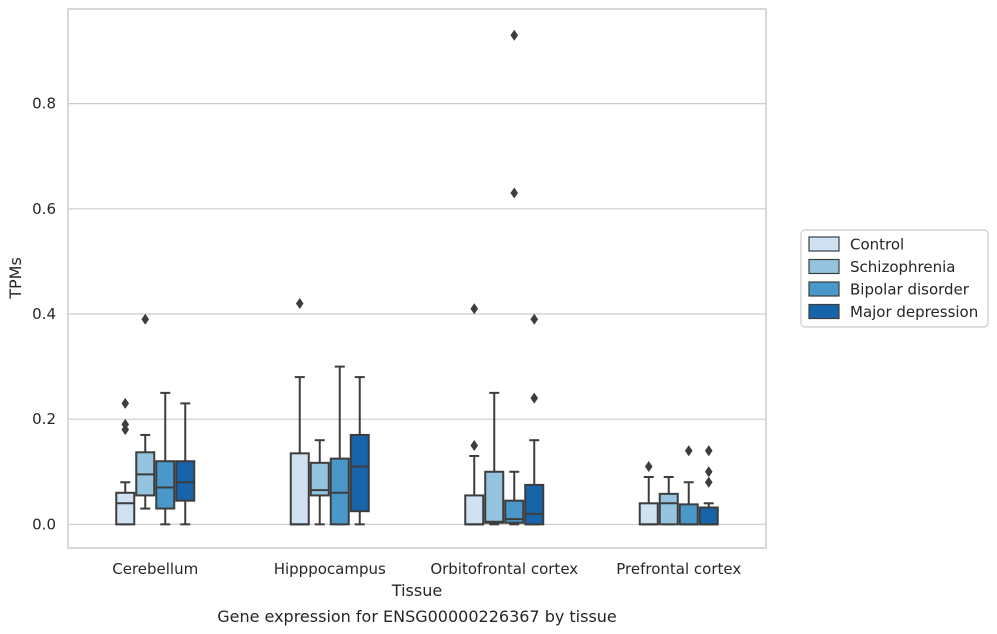  What do you see at coordinates (416, 590) in the screenshot?
I see `x-axis-label: Tissue` at bounding box center [416, 590].